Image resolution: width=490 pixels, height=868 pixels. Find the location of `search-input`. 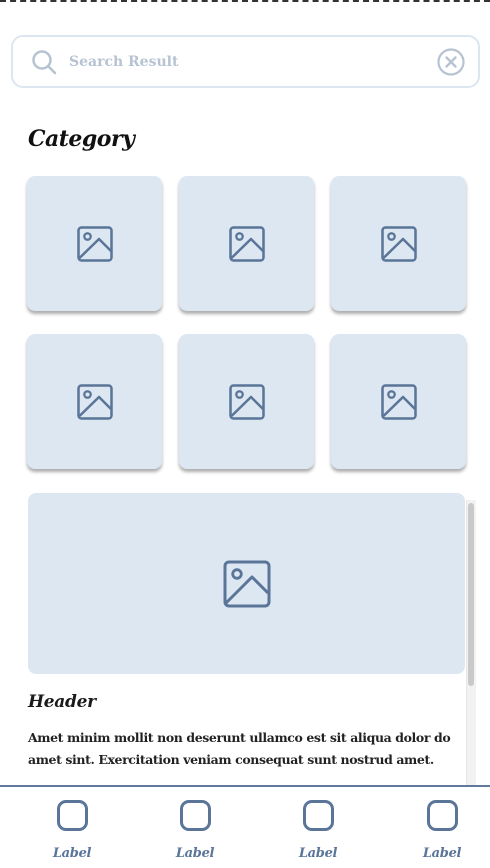

search-input is located at coordinates (249, 62).